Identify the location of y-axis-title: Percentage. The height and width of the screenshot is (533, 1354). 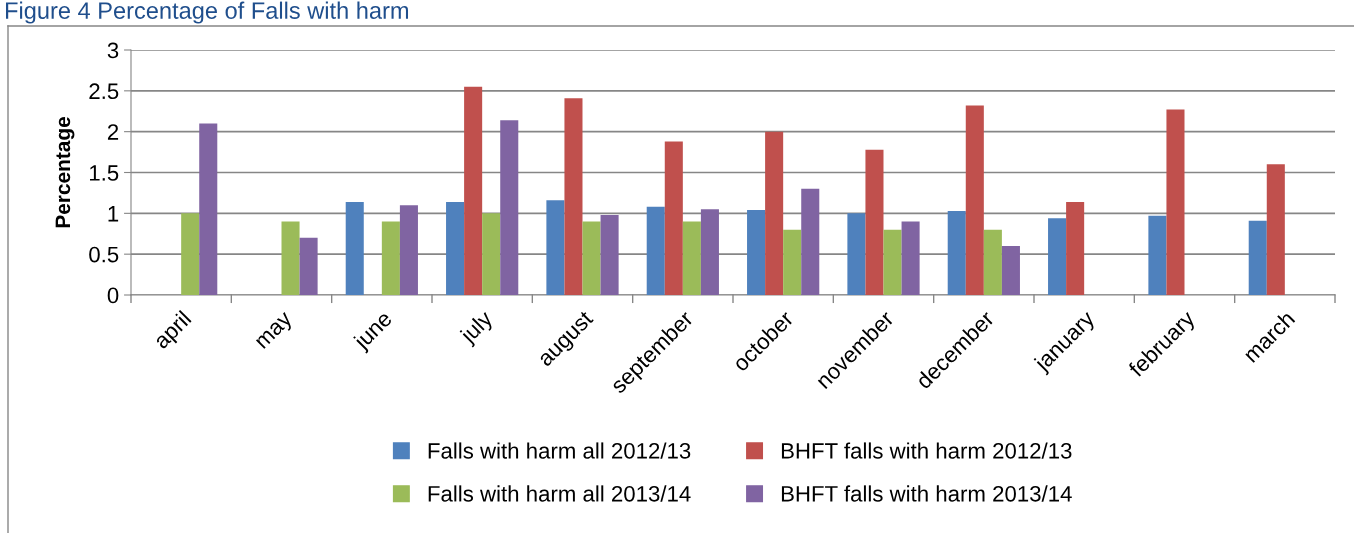
(65, 172).